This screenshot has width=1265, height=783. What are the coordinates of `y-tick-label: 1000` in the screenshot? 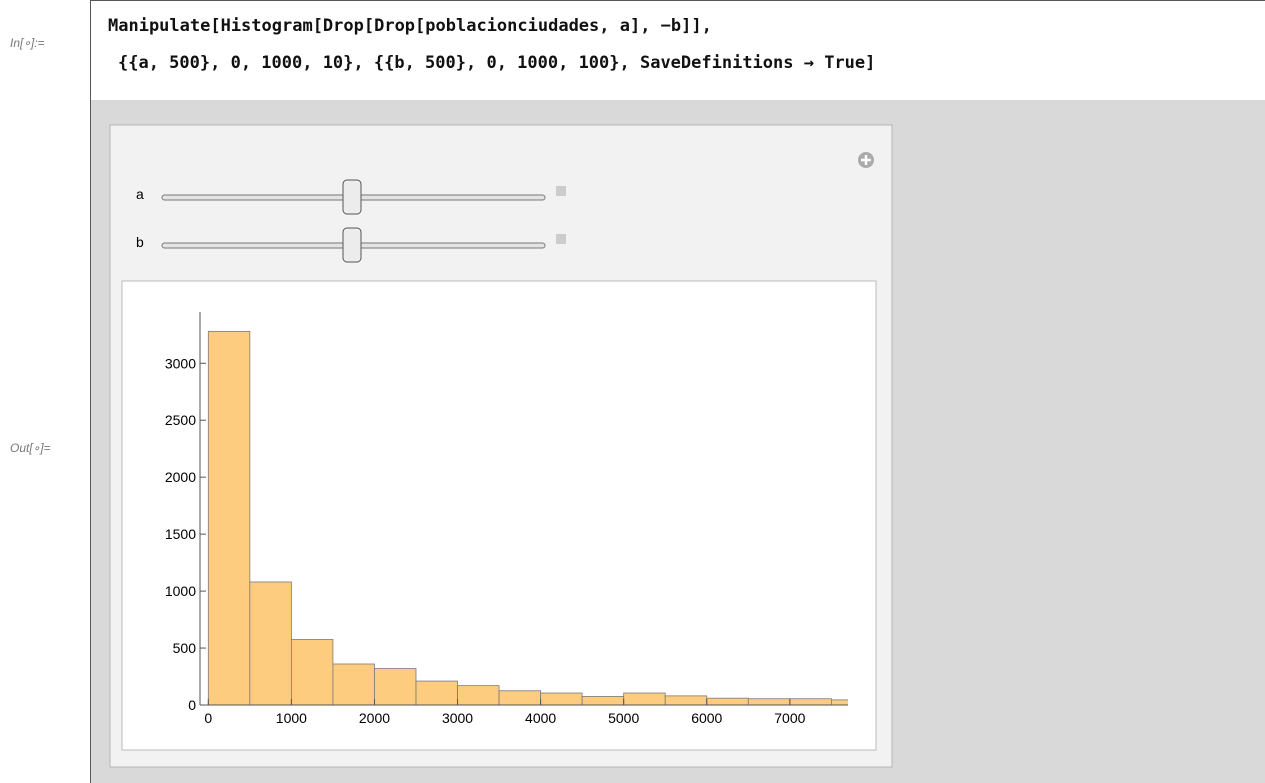 It's located at (180, 591).